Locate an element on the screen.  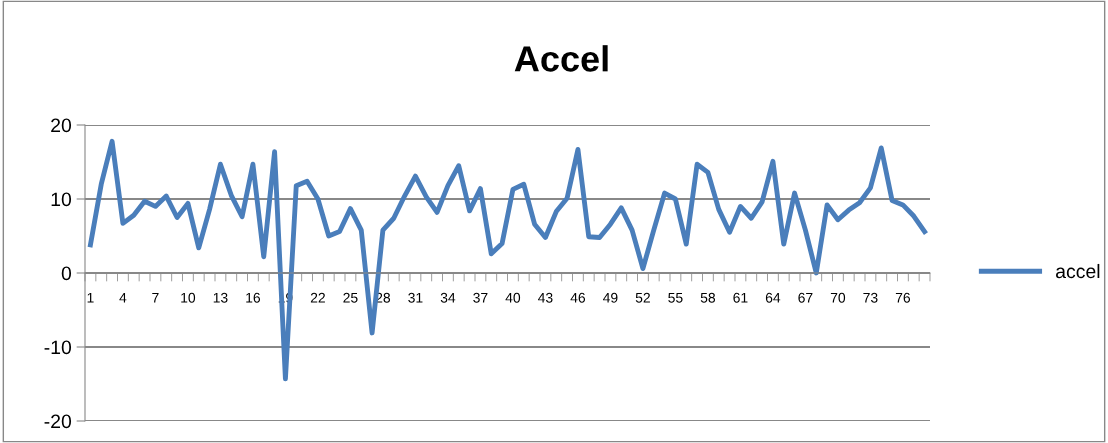
x-tick-label: 58 is located at coordinates (708, 297).